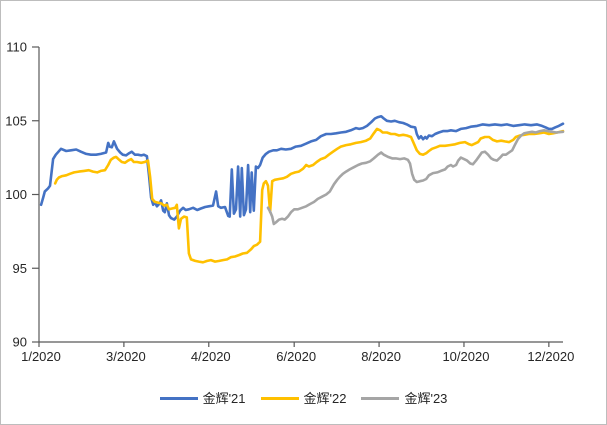  I want to click on legend-label: 金辉'23, so click(426, 398).